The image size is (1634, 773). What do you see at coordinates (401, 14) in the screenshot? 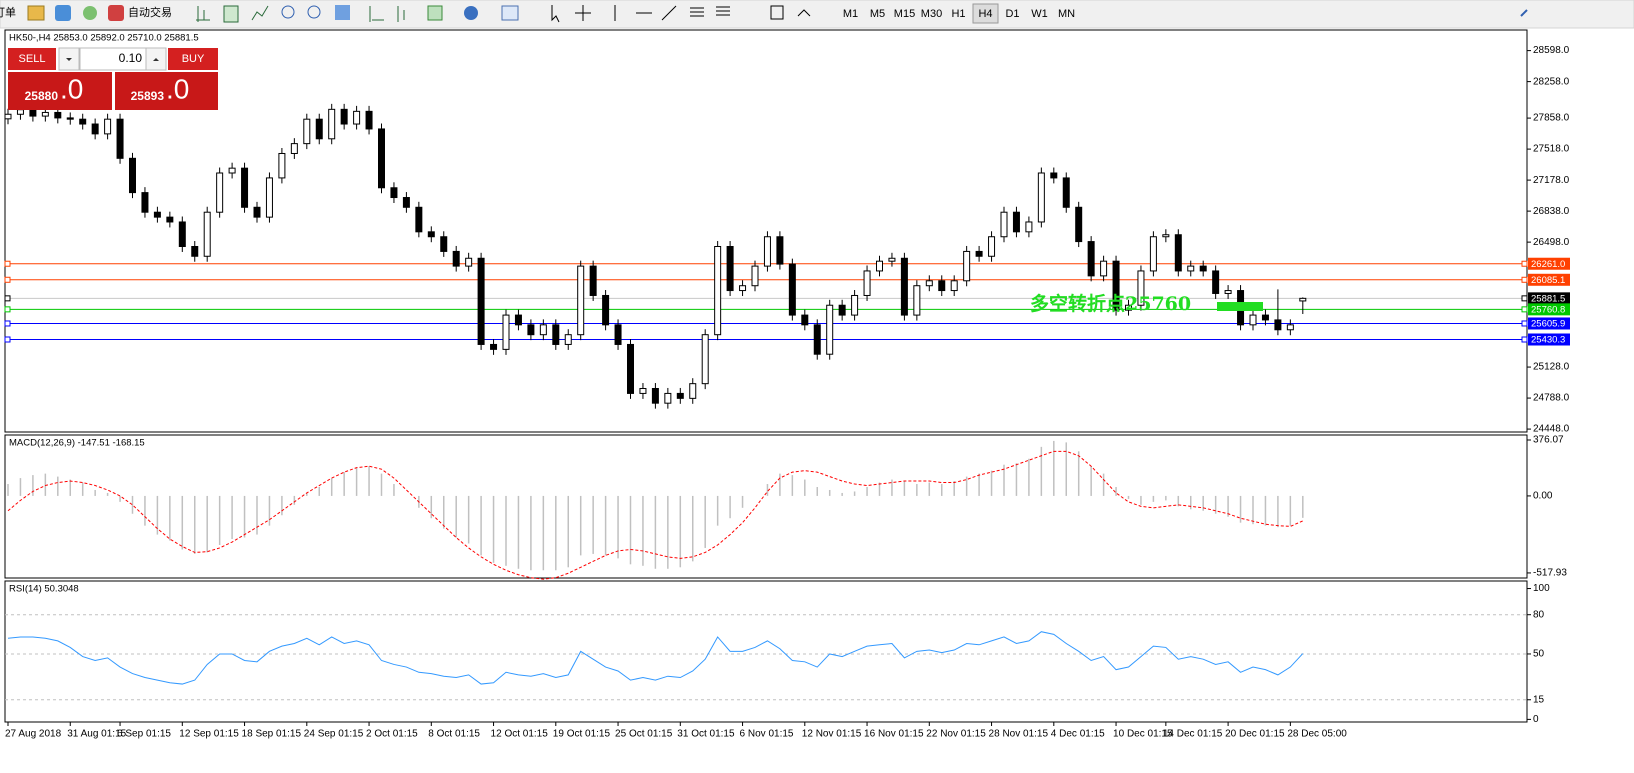
I see `icon-shift` at bounding box center [401, 14].